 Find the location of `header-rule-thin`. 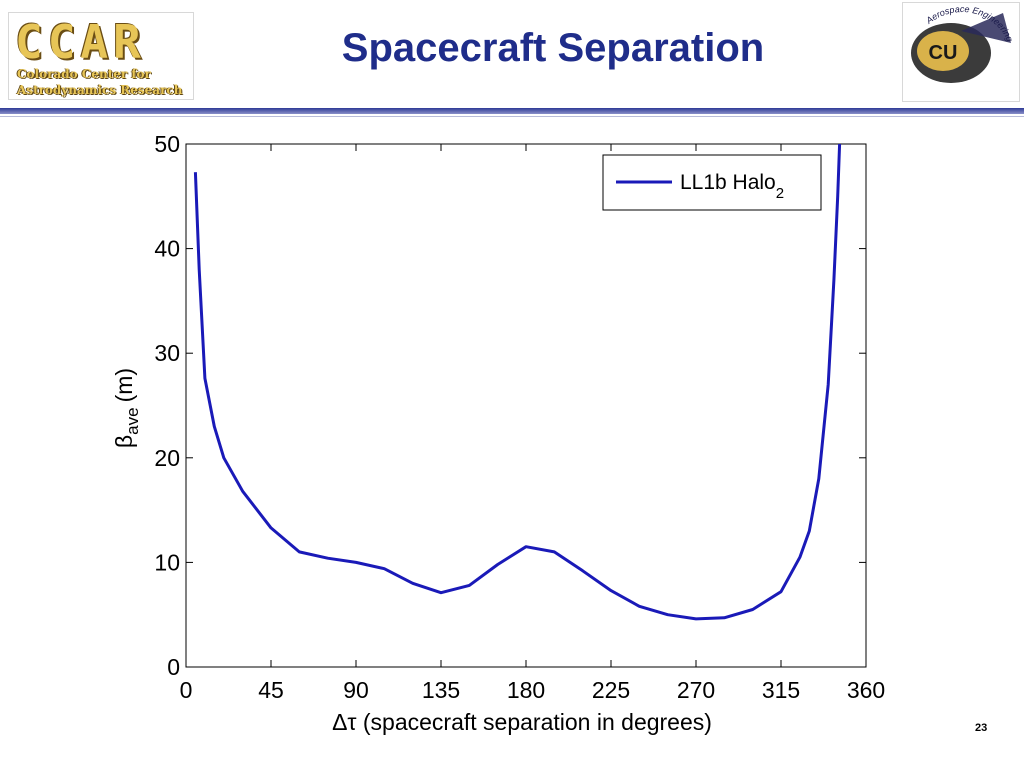

header-rule-thin is located at coordinates (512, 116).